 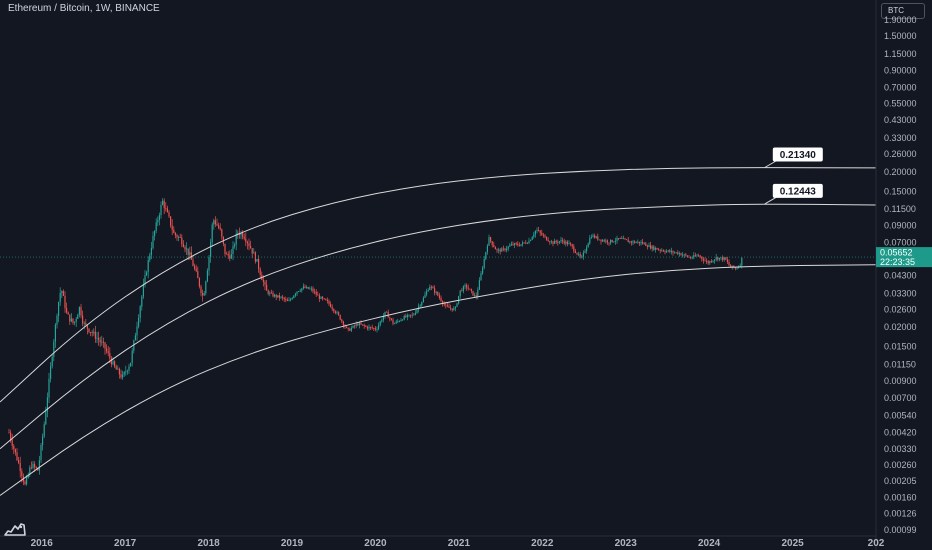 I want to click on tradingview-logo-icon, so click(x=15, y=529).